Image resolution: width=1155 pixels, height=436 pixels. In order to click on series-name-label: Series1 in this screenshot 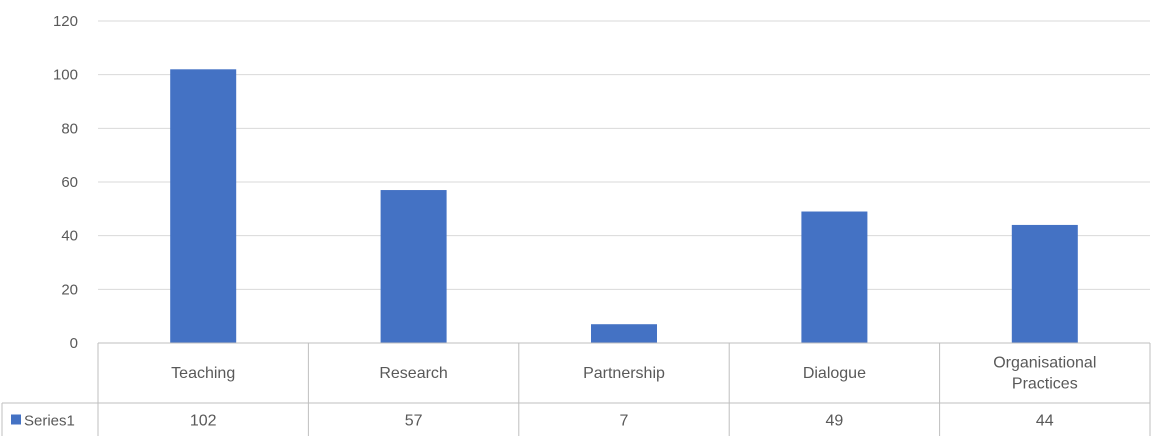, I will do `click(49, 421)`.